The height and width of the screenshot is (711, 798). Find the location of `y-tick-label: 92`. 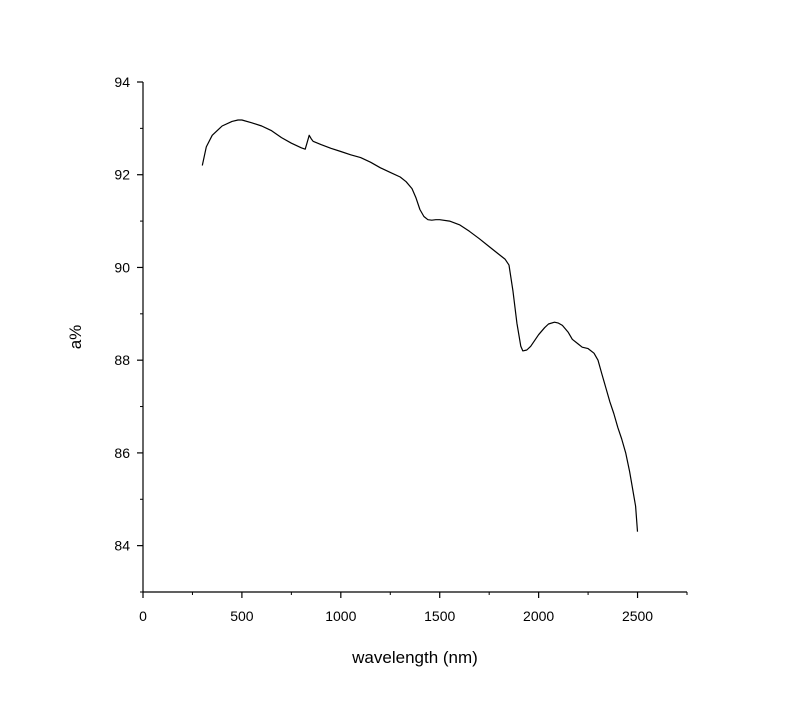

y-tick-label: 92 is located at coordinates (122, 175).